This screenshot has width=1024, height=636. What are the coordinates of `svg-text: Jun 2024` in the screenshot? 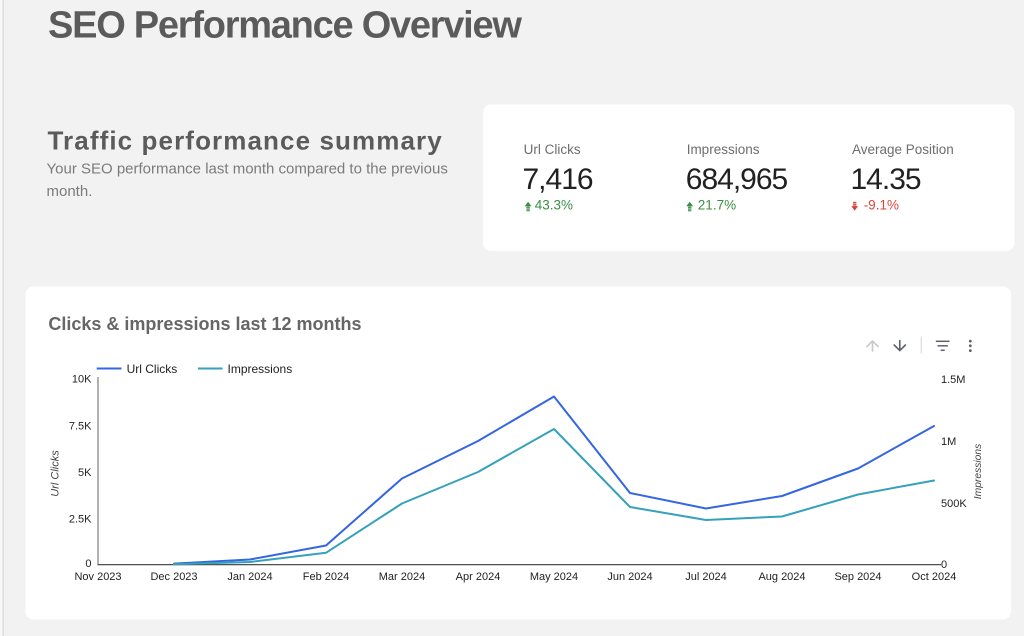 It's located at (629, 577).